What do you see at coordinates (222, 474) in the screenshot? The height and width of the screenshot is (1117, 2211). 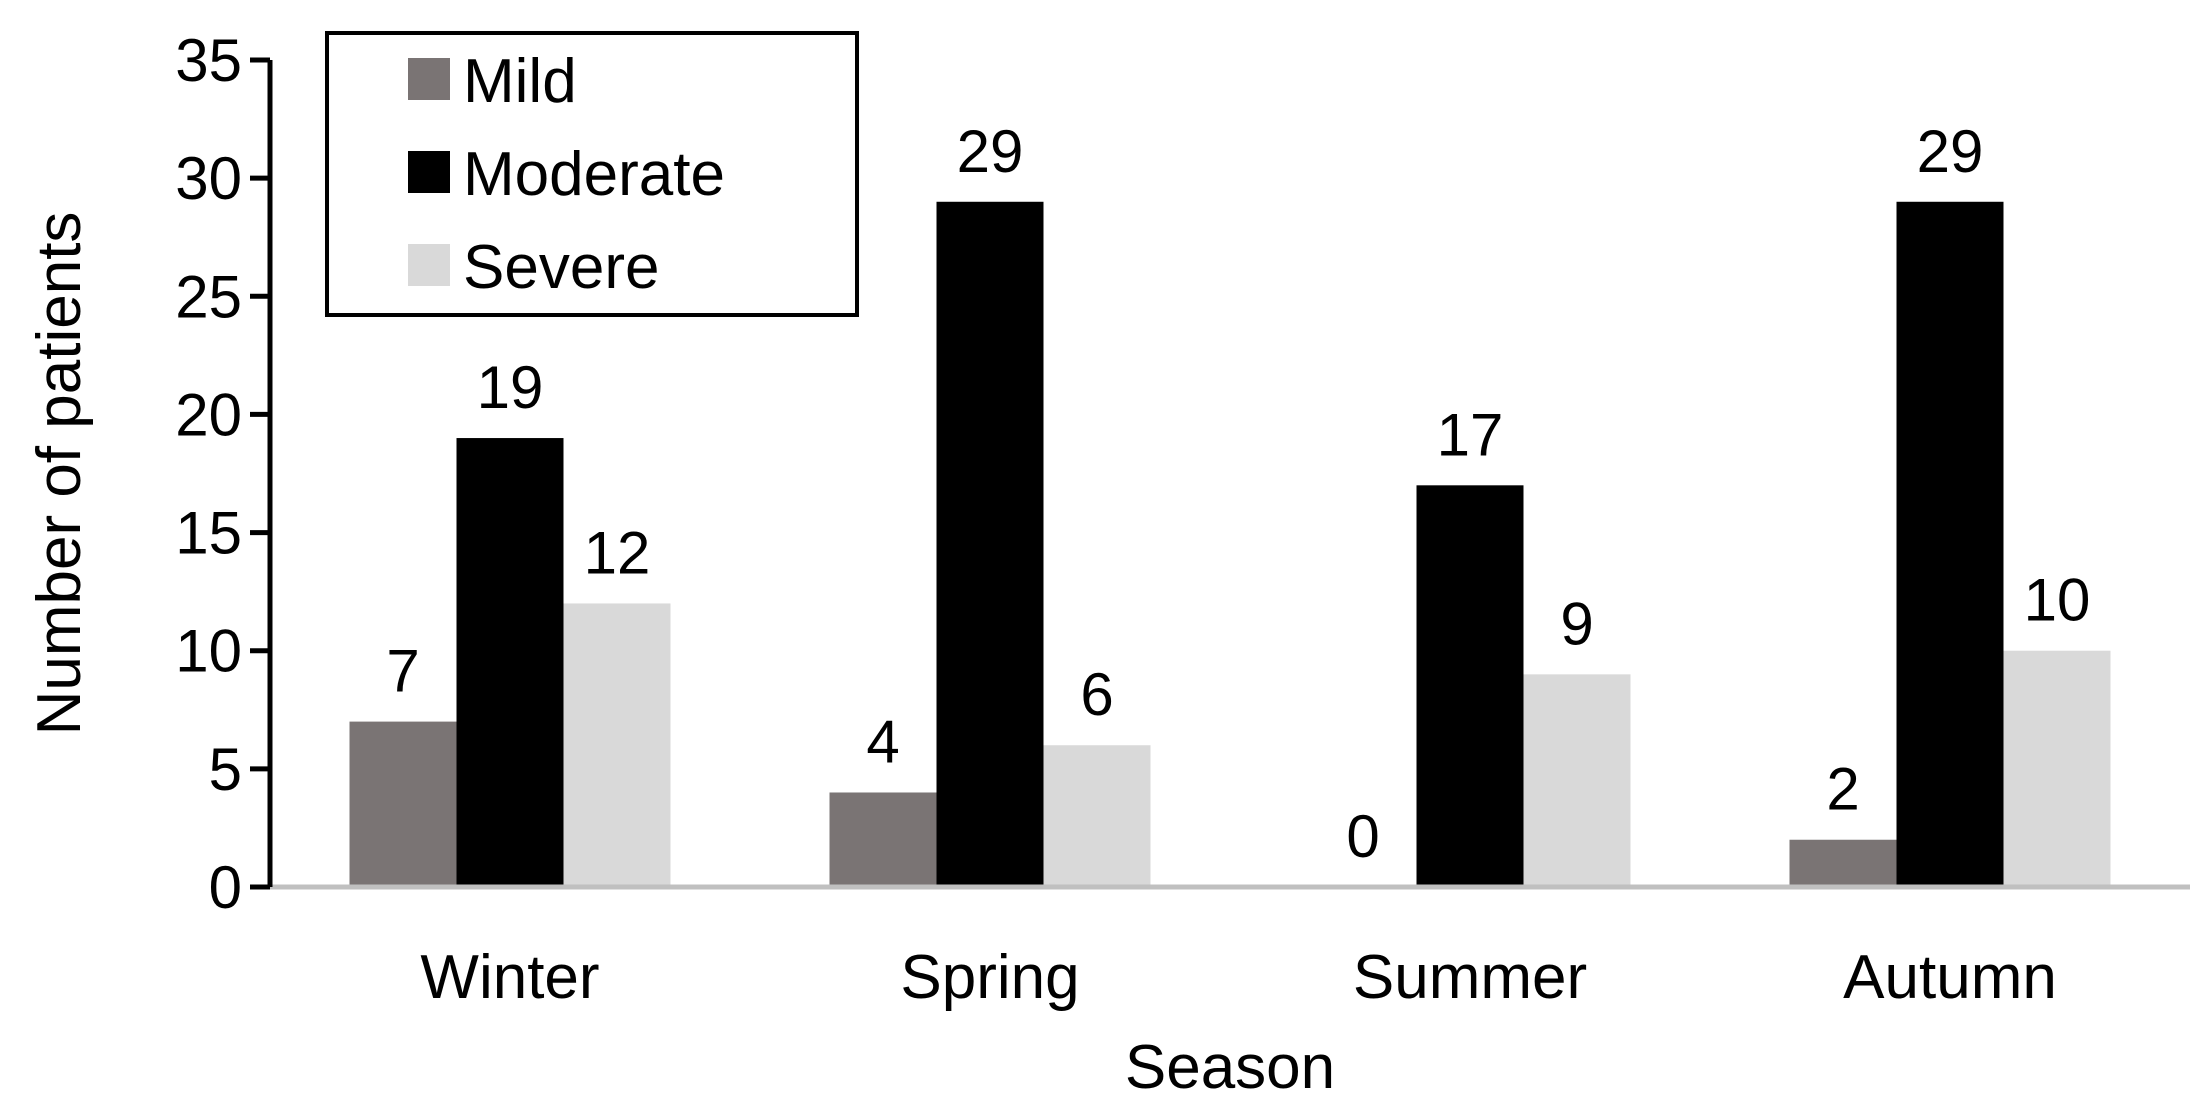 I see `y-ticks: 0 5 10 15 20 25 30 35` at bounding box center [222, 474].